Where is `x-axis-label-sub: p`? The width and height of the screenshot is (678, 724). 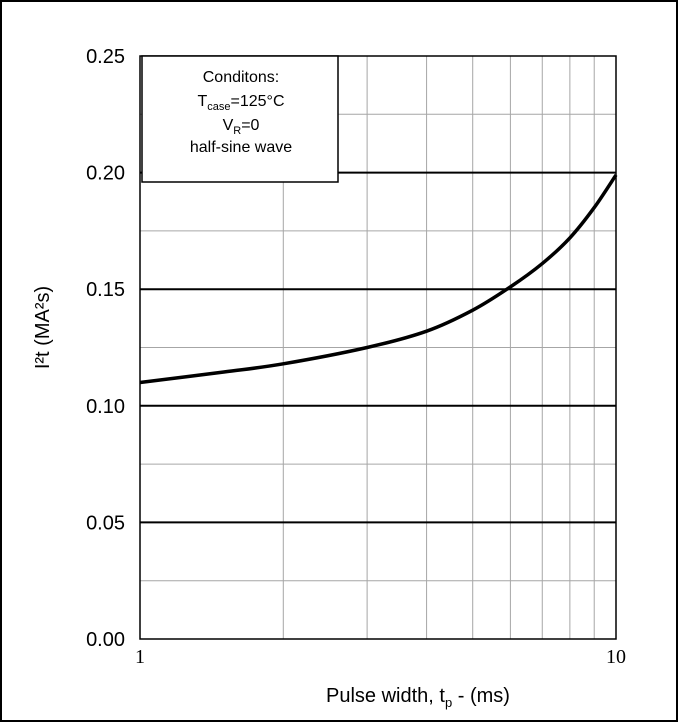
x-axis-label-sub: p is located at coordinates (448, 702).